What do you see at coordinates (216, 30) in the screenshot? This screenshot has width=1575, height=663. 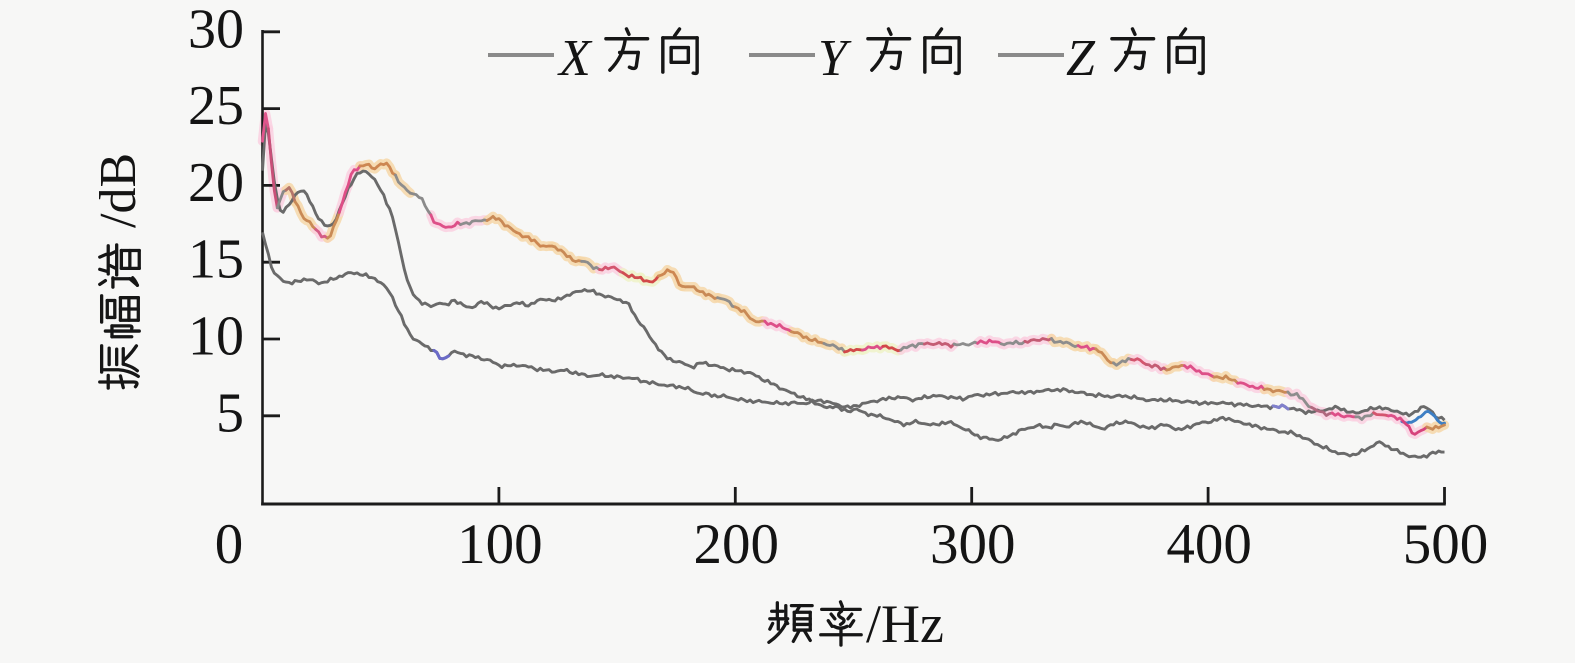 I see `svg-text: 30` at bounding box center [216, 30].